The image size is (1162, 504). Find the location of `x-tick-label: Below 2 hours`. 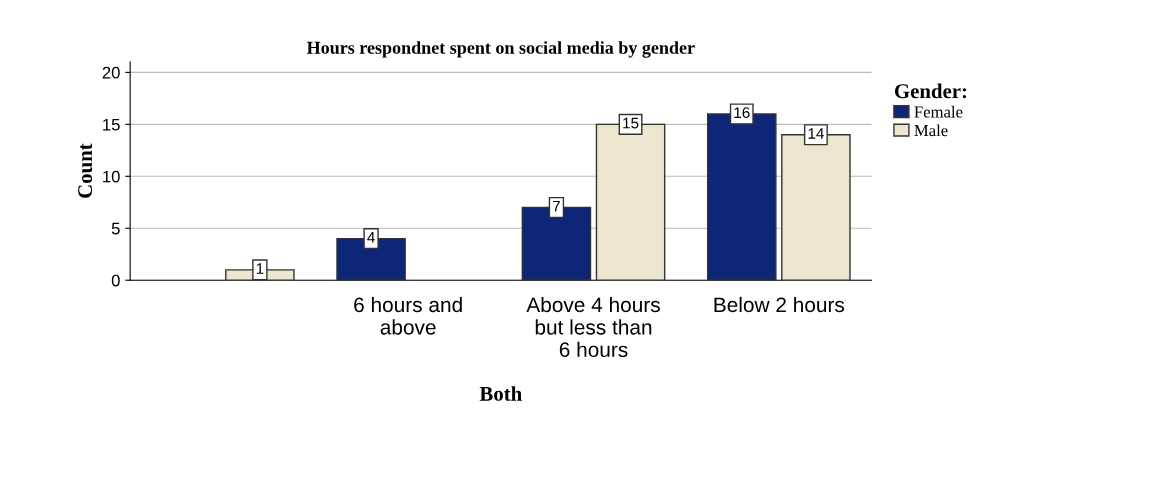

x-tick-label: Below 2 hours is located at coordinates (779, 304).